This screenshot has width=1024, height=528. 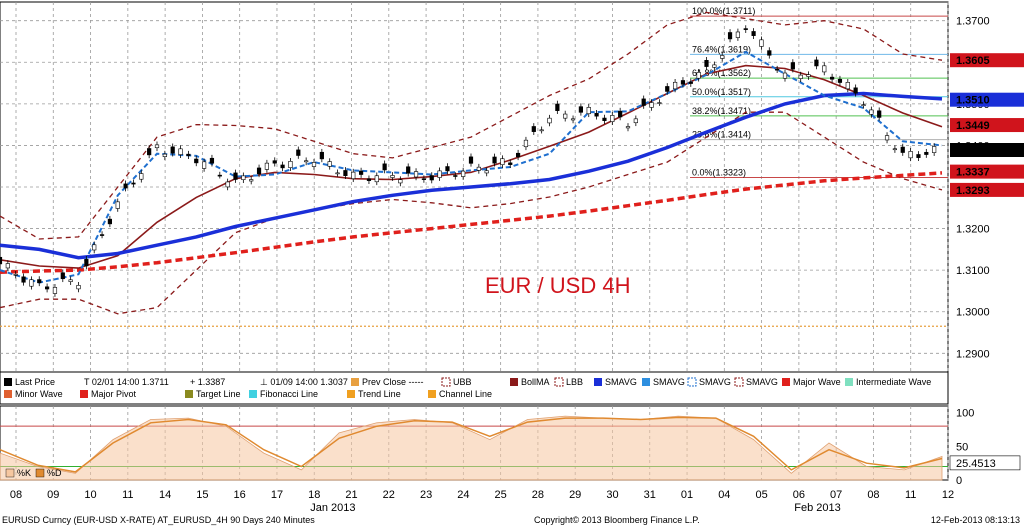 What do you see at coordinates (650, 495) in the screenshot?
I see `x-tick-label: 31` at bounding box center [650, 495].